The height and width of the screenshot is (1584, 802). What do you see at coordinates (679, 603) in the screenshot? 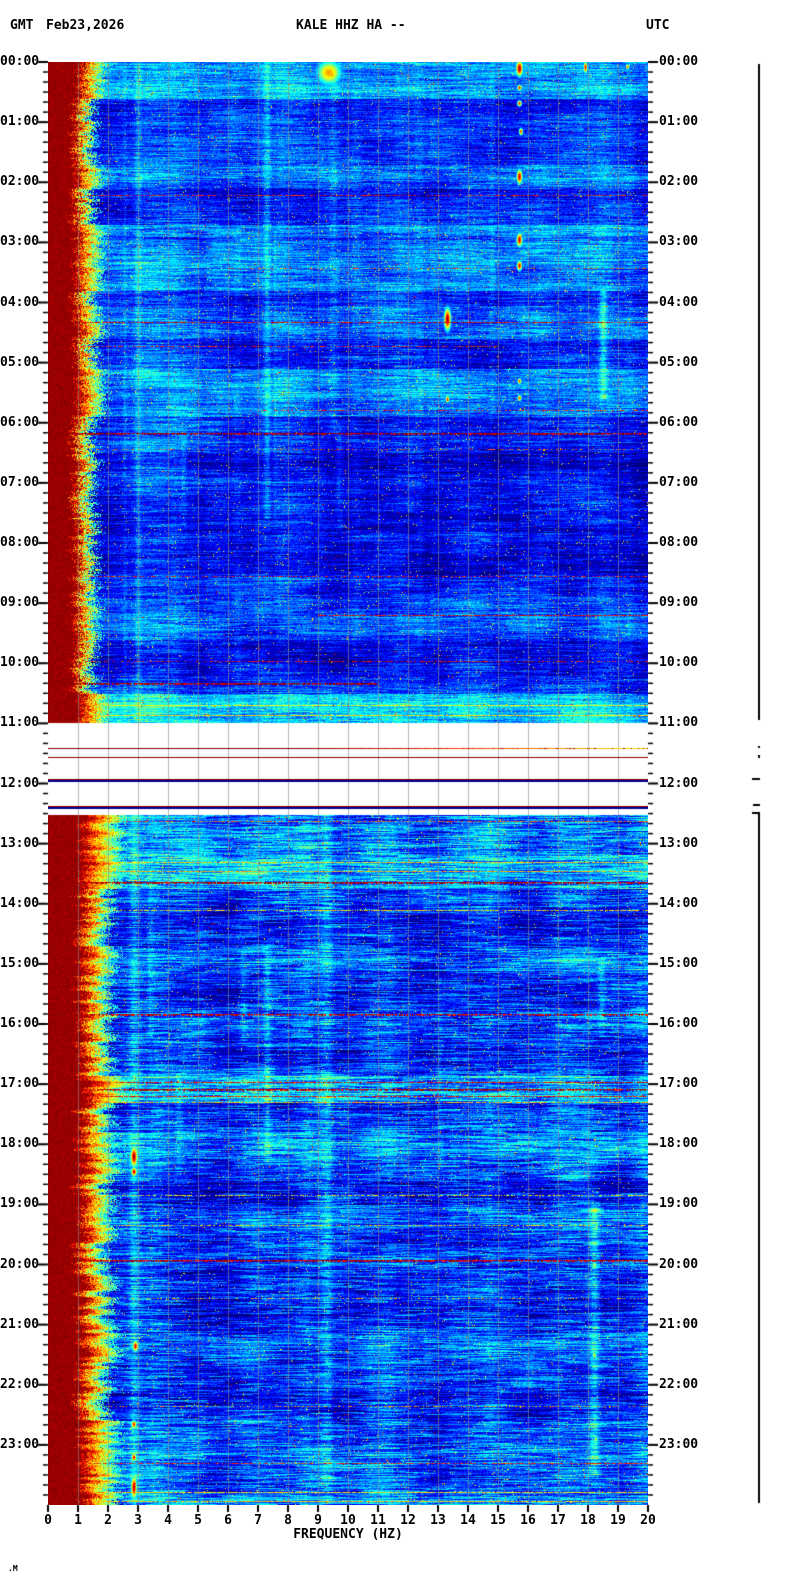
I see `right-time-label-0900: 09:00` at bounding box center [679, 603].